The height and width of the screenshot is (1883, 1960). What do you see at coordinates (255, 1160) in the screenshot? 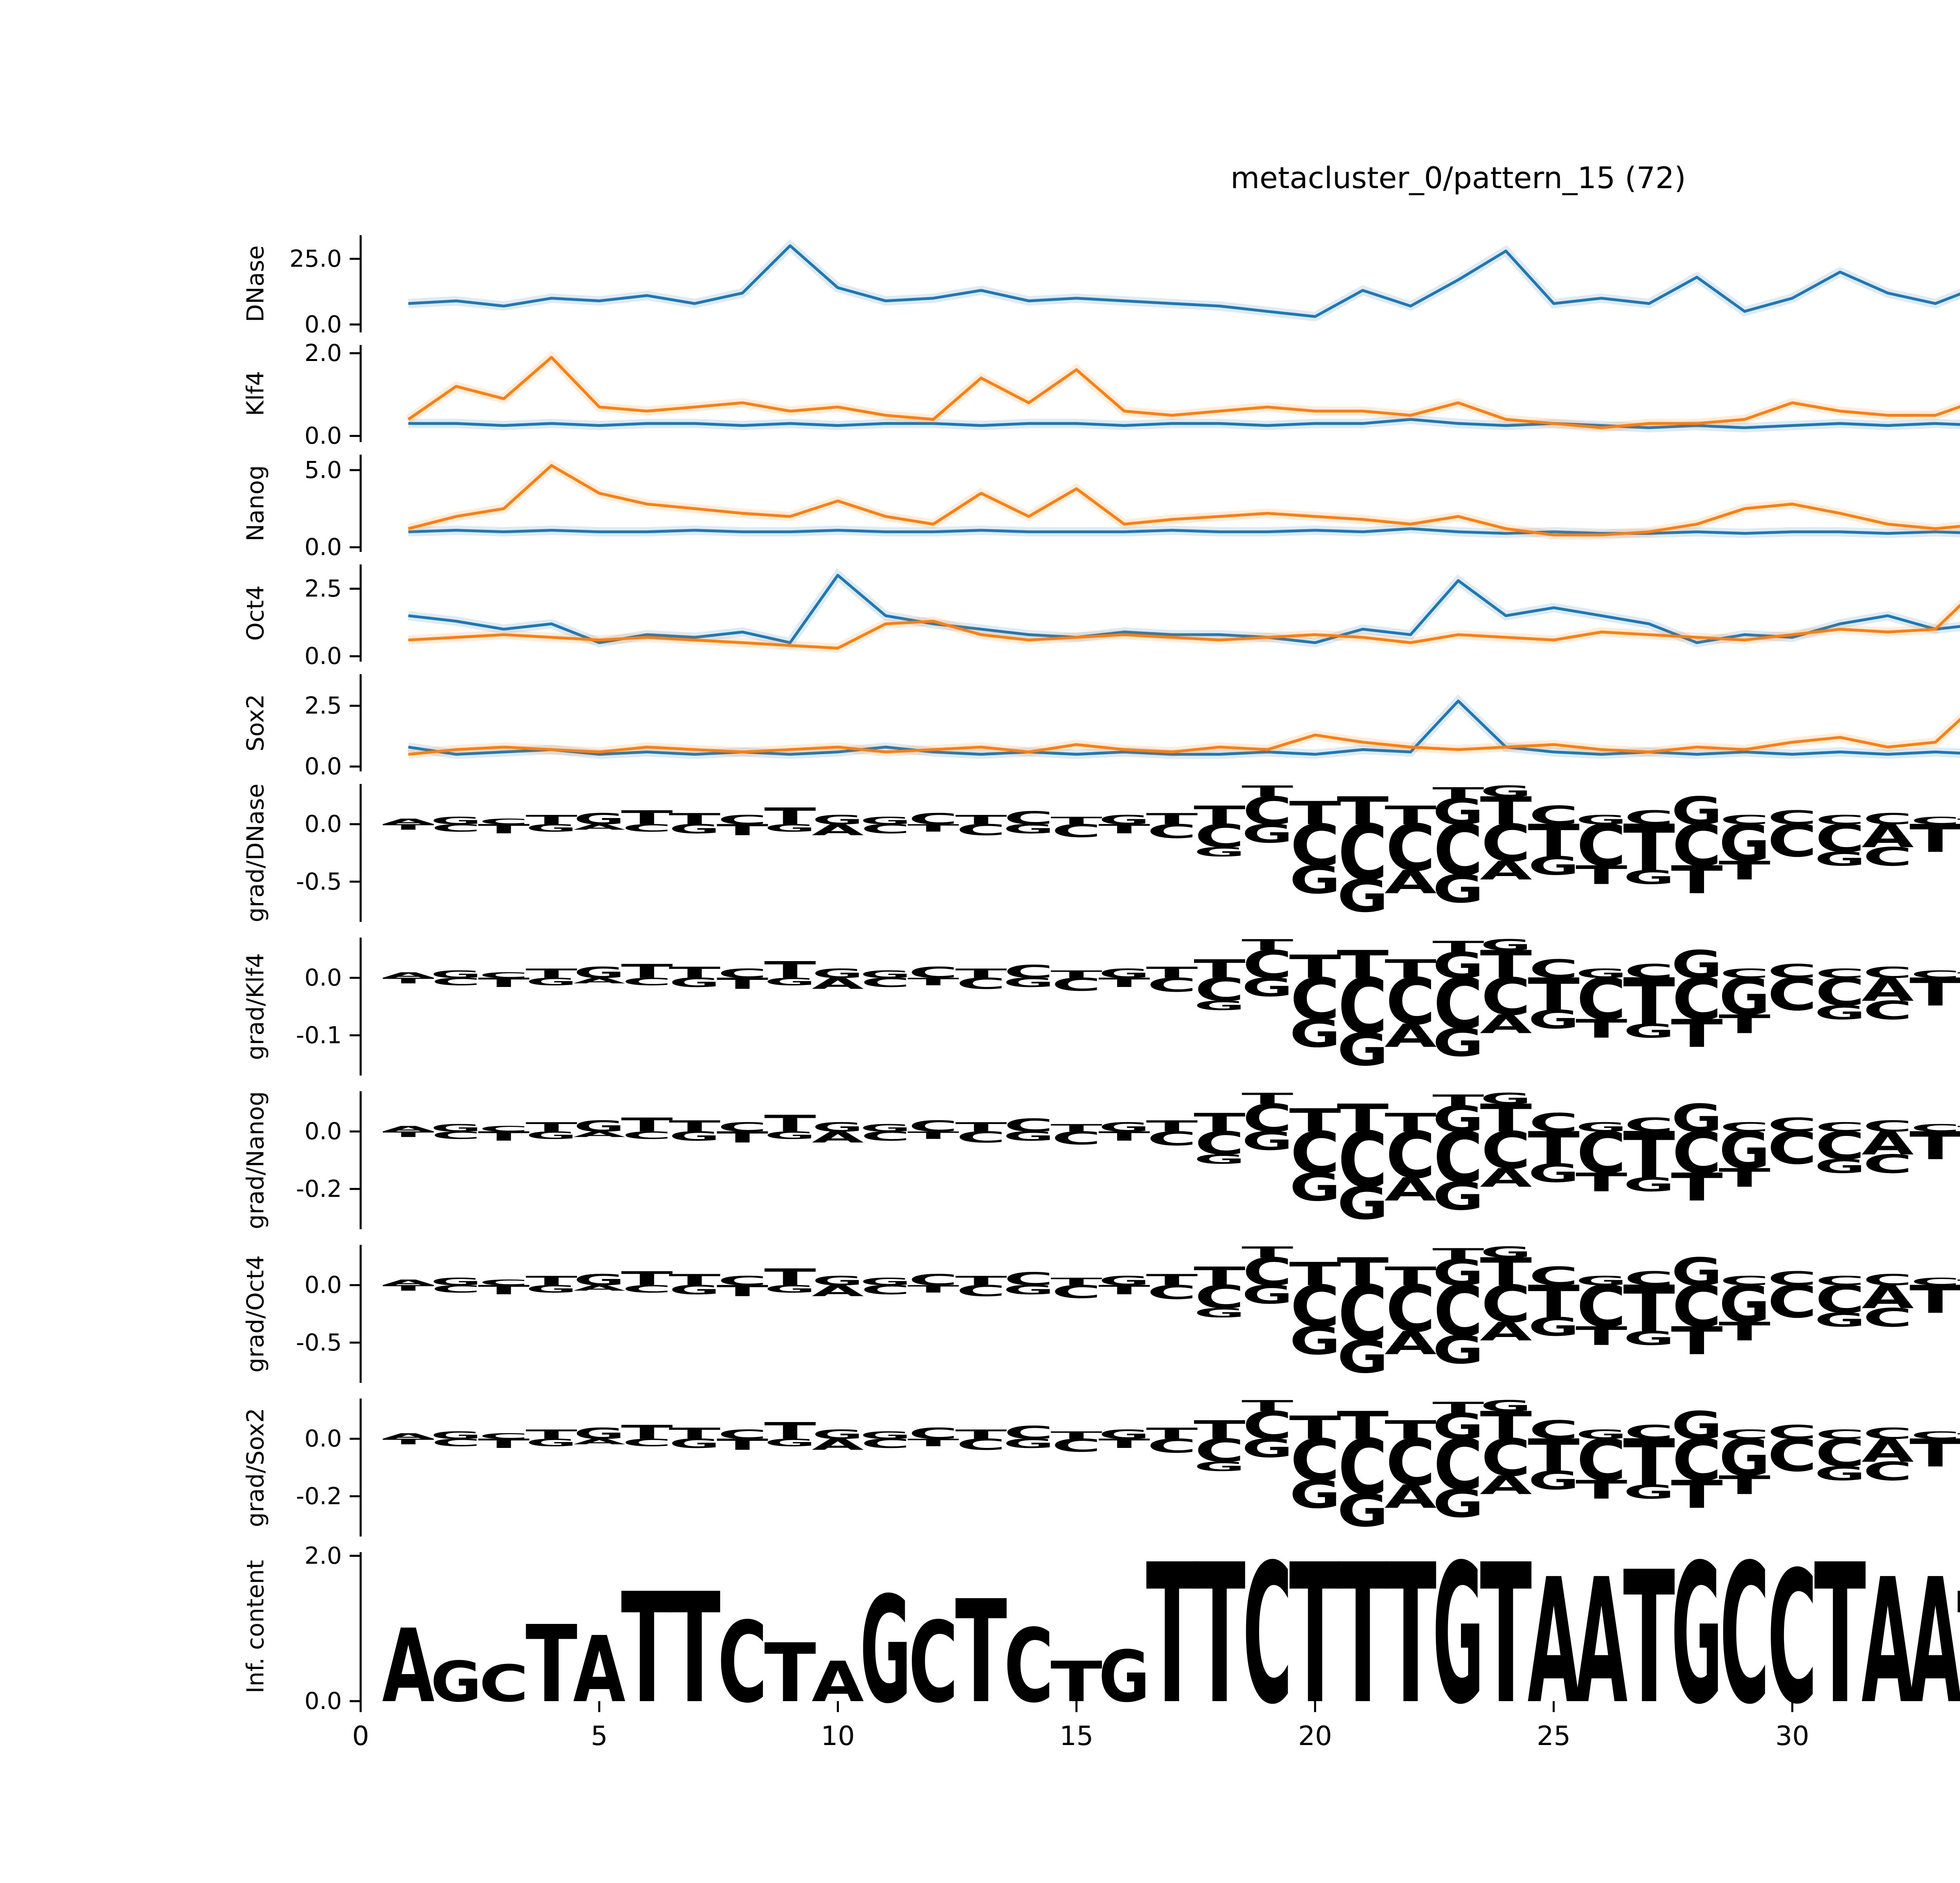
I see `track-label: grad/Nanog` at bounding box center [255, 1160].